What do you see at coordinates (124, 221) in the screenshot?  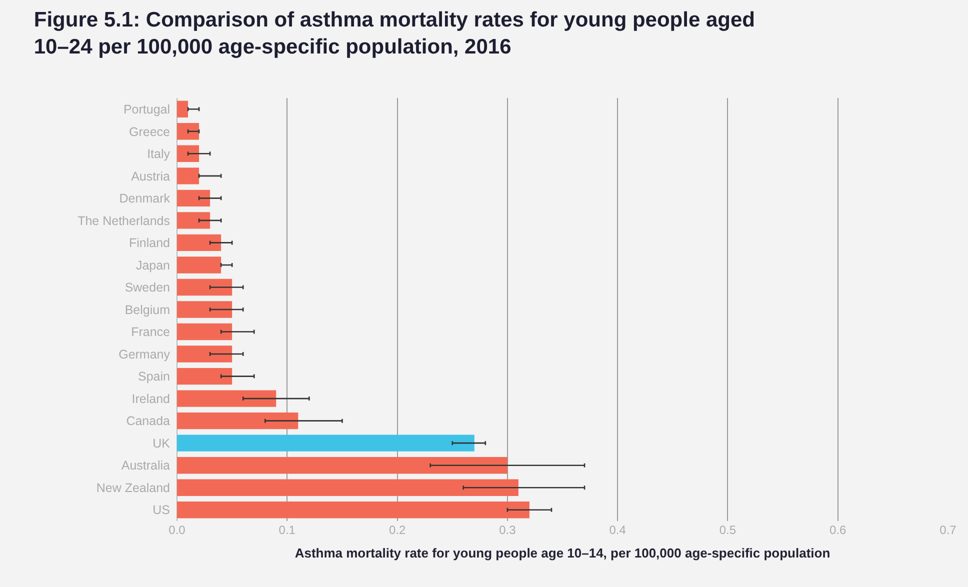 I see `y-tick-label: The Netherlands` at bounding box center [124, 221].